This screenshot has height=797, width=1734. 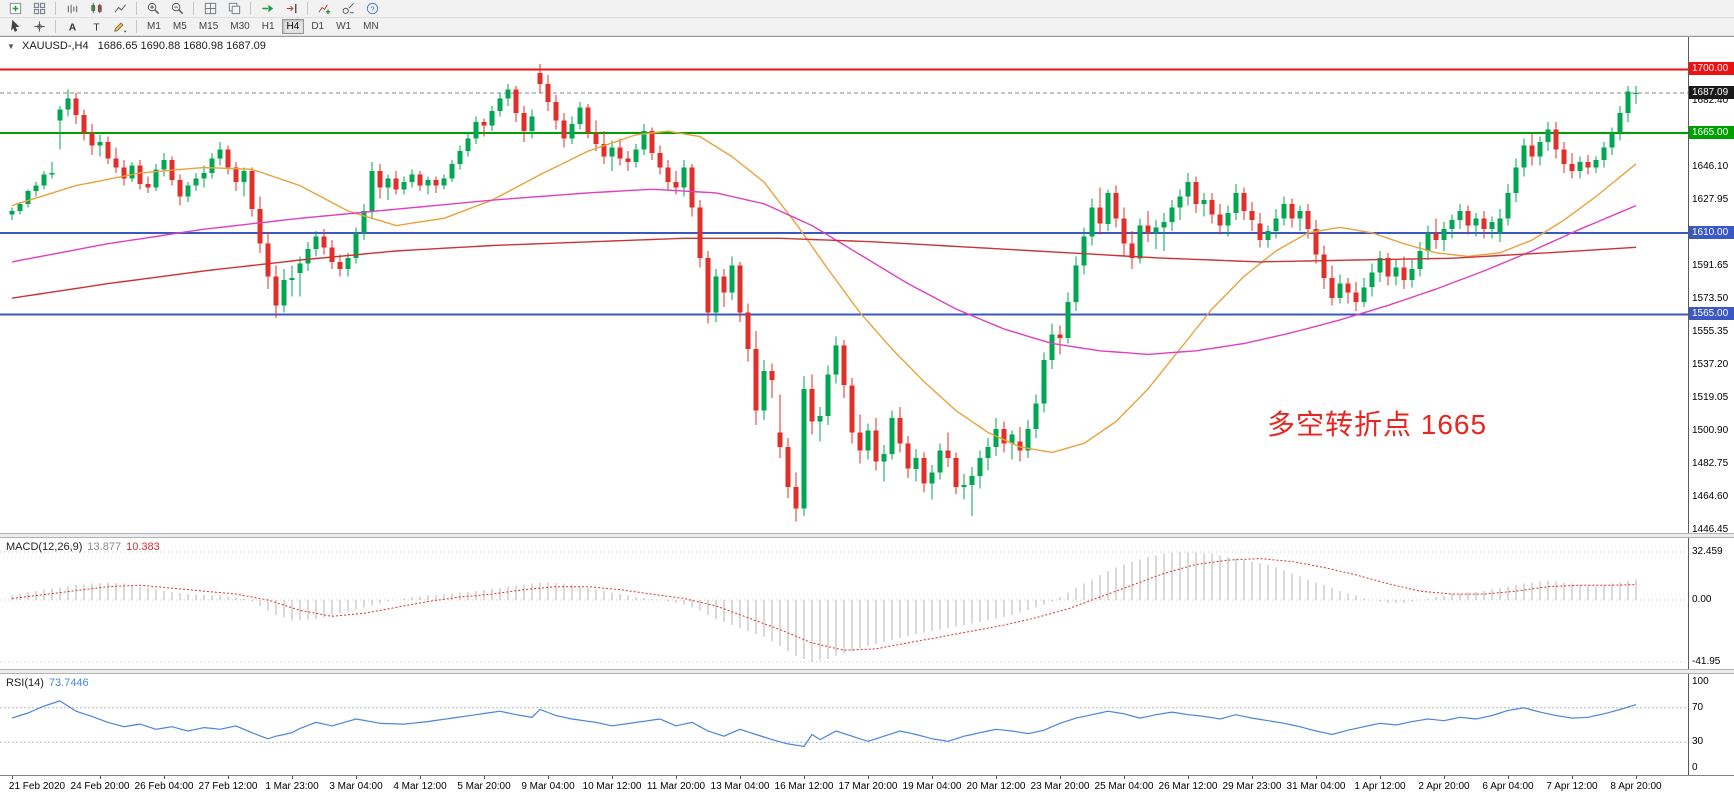 I want to click on time-axis-label: 19 Mar 04:00, so click(x=932, y=786).